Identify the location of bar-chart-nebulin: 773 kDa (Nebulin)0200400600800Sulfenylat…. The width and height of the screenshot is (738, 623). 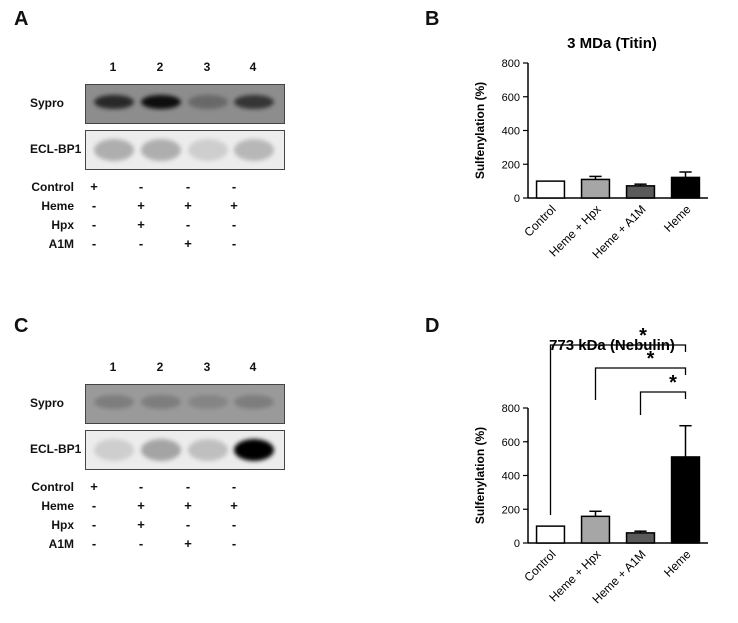
(590, 465).